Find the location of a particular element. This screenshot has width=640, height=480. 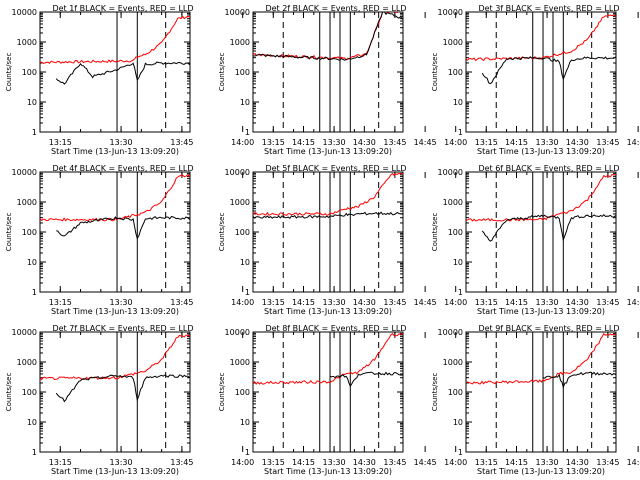

panel-title: Det 9f BLACK = Events, RED = LLD is located at coordinates (548, 328).